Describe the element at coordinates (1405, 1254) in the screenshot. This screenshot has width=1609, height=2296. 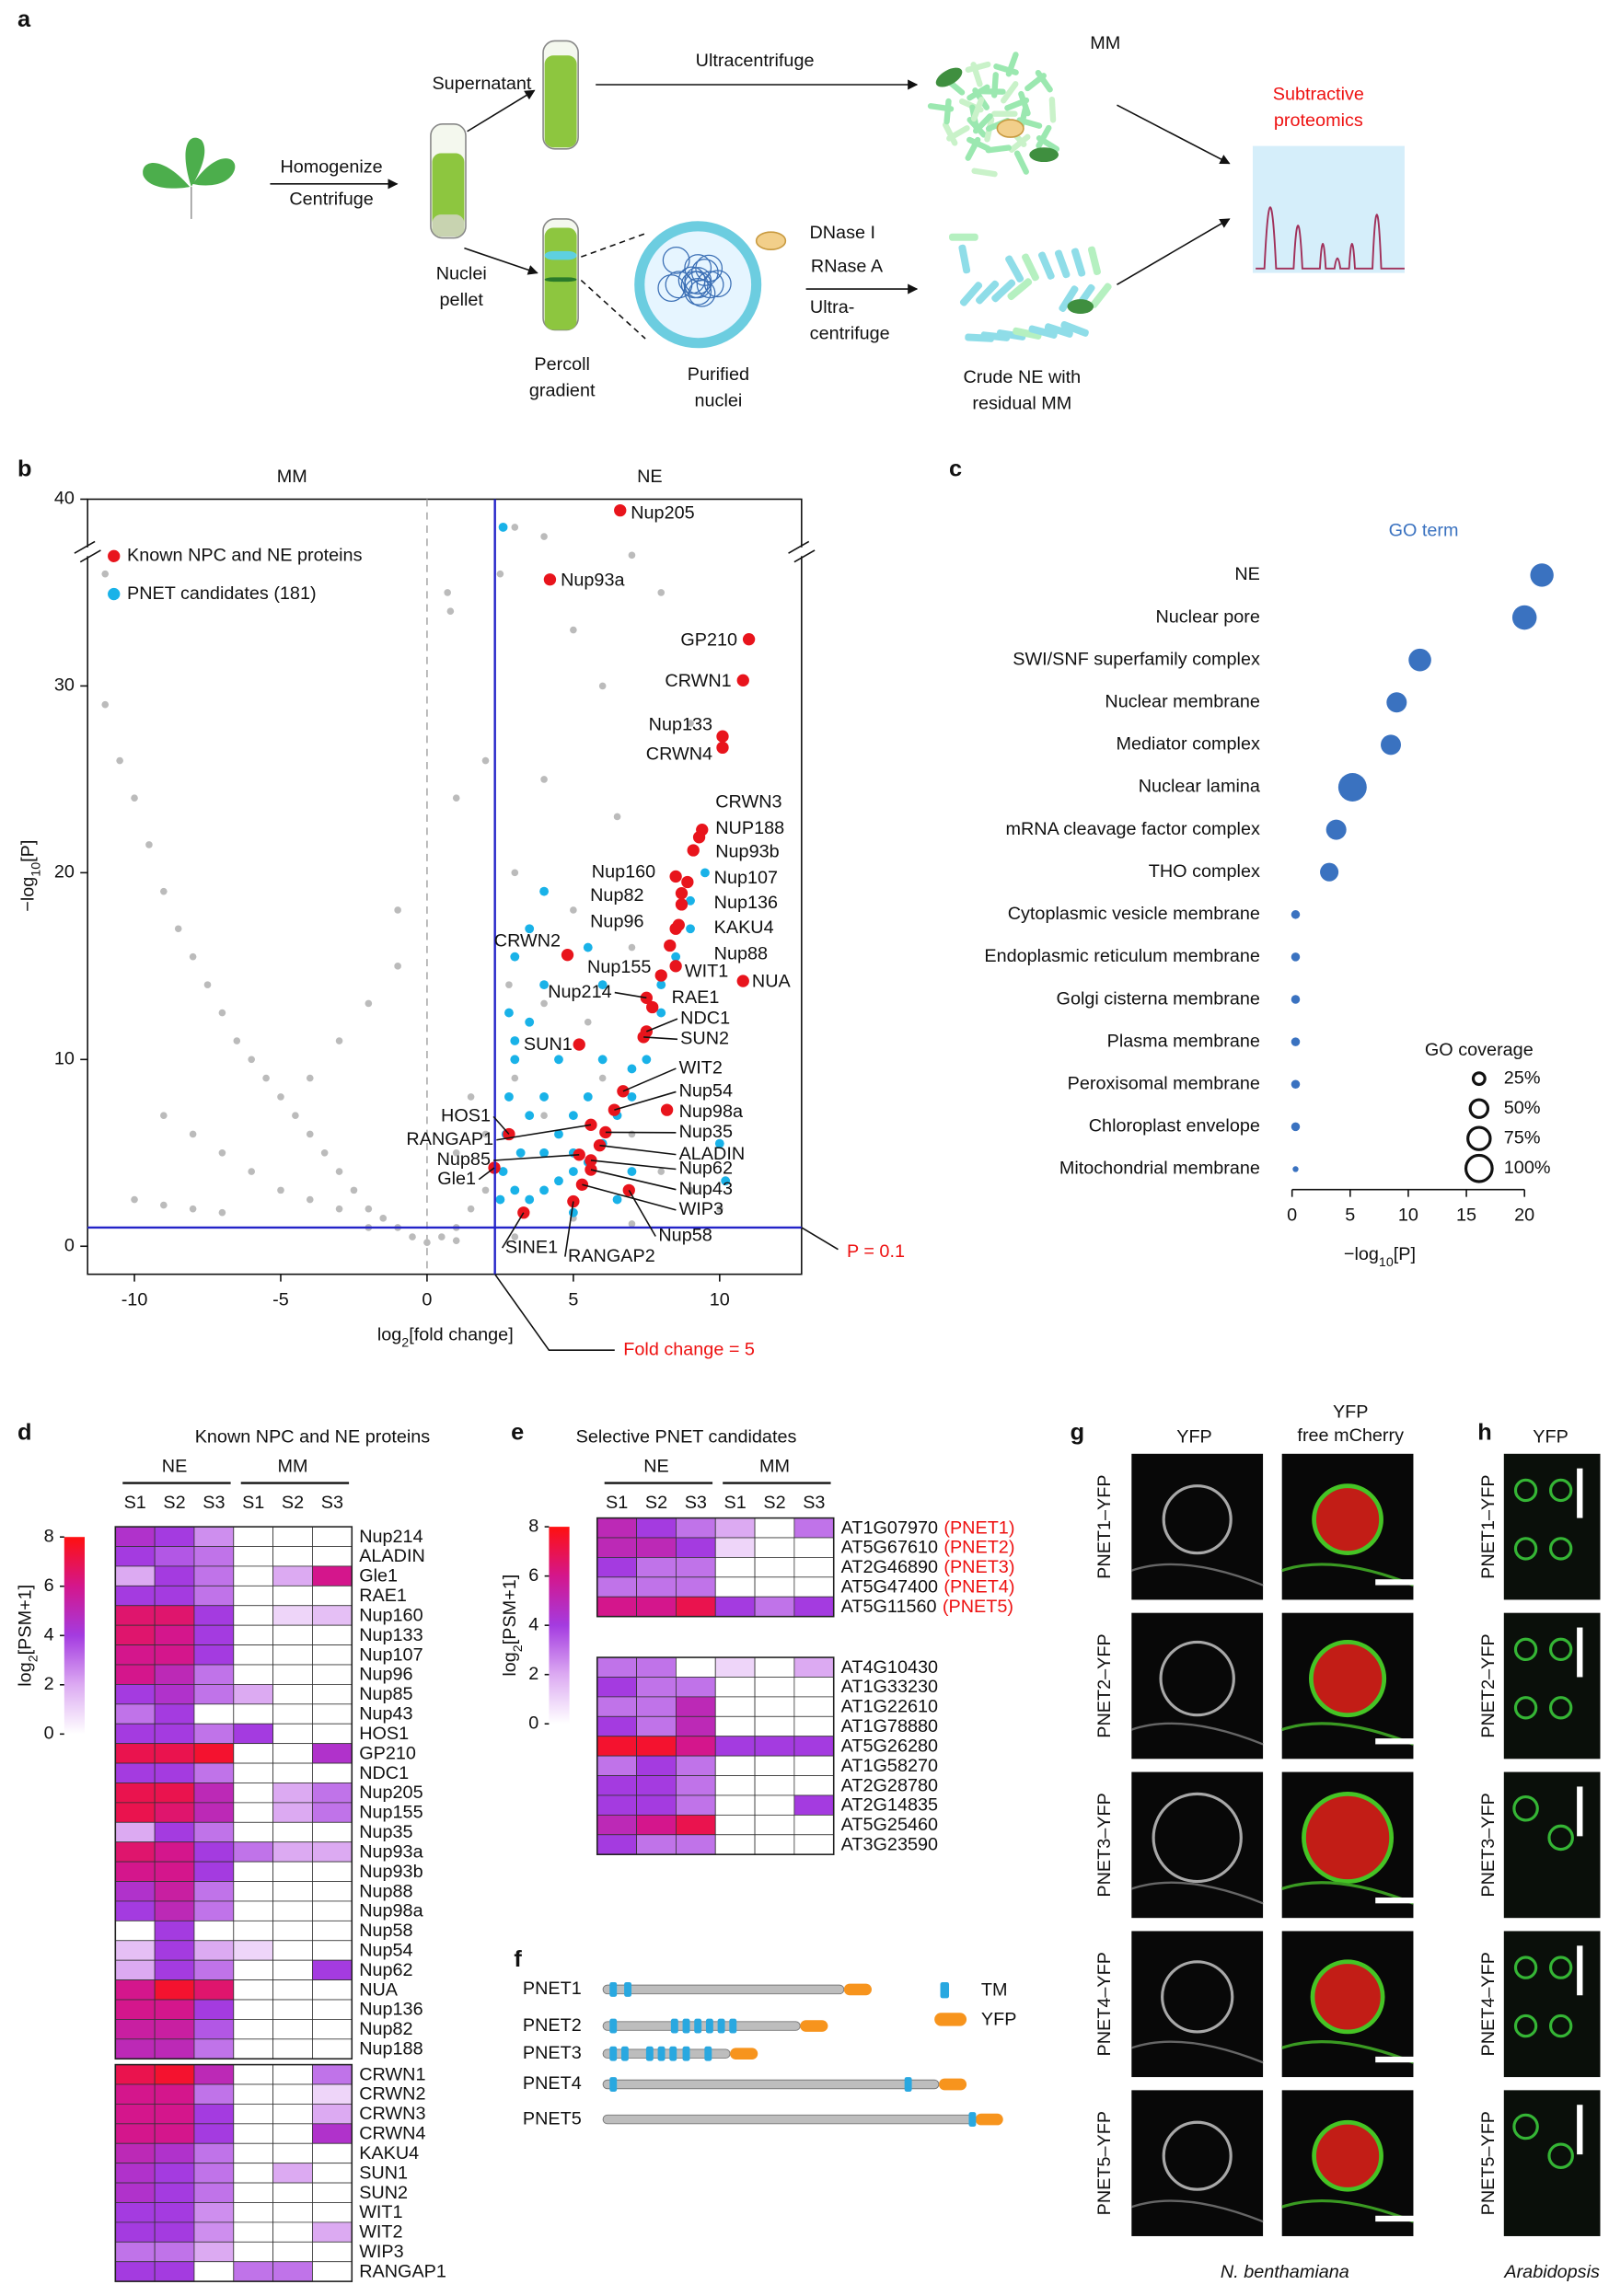
I see `x-axis-label-part: [P]` at that location.